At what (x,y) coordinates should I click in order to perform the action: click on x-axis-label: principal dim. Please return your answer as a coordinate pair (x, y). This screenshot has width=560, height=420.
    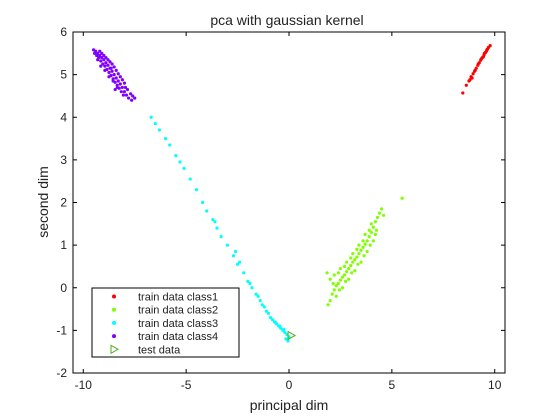
    Looking at the image, I should click on (289, 405).